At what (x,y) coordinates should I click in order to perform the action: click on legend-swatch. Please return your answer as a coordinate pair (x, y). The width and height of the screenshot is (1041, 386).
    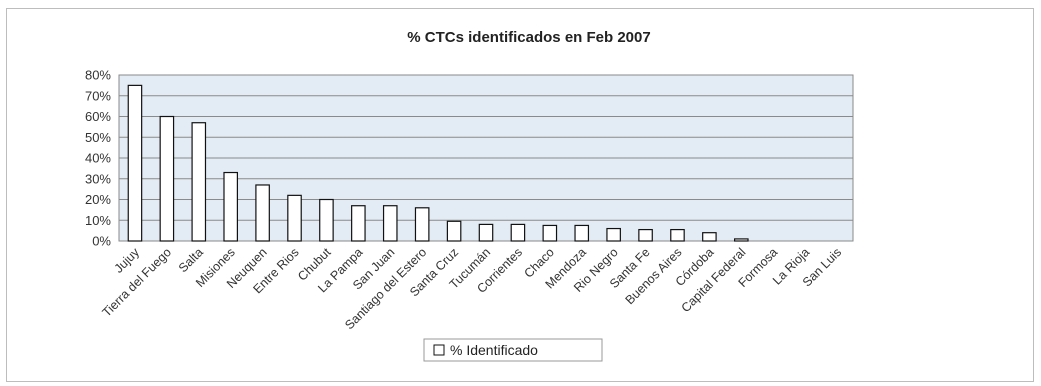
    Looking at the image, I should click on (439, 350).